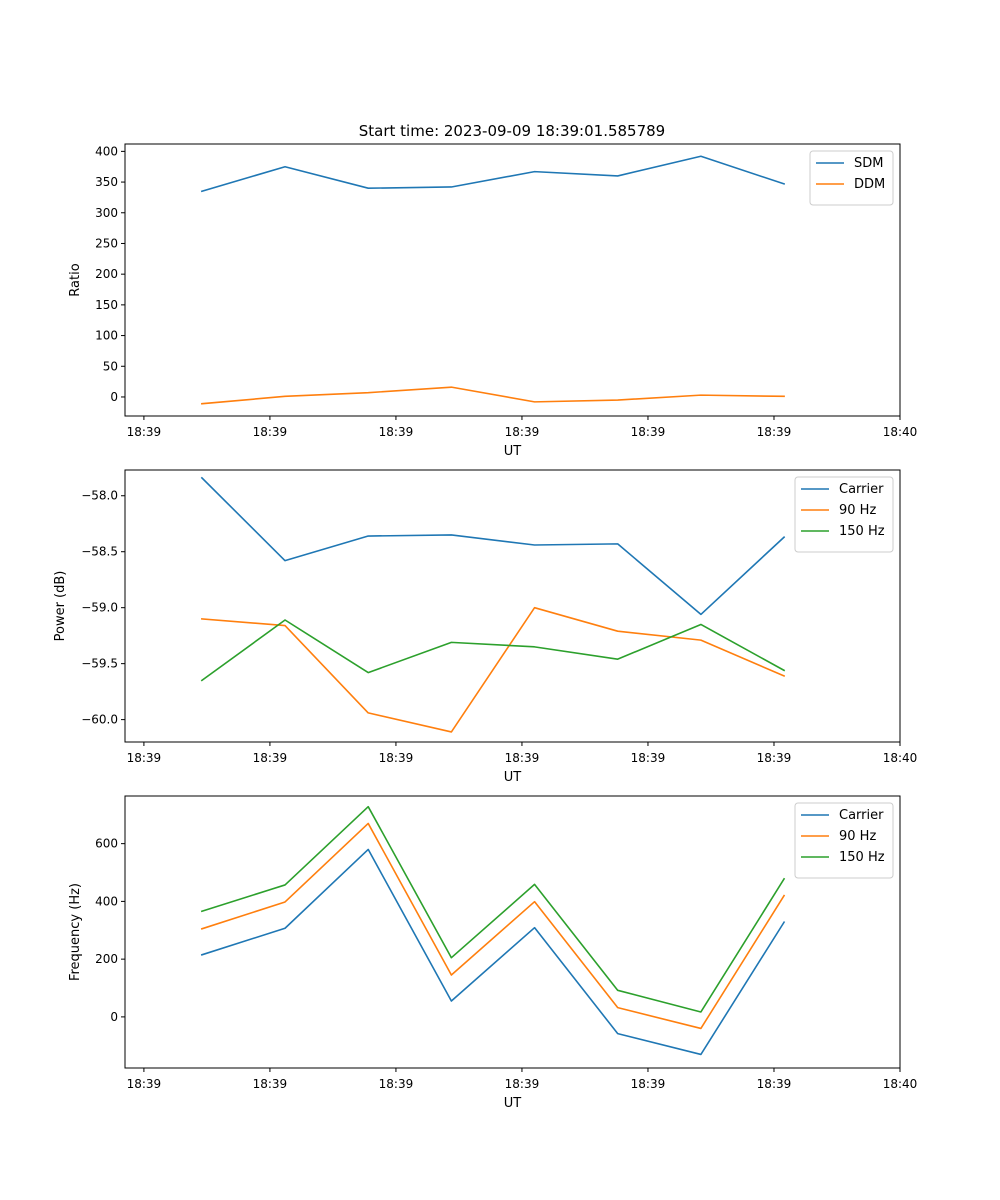  I want to click on legend-label: SDM, so click(868, 163).